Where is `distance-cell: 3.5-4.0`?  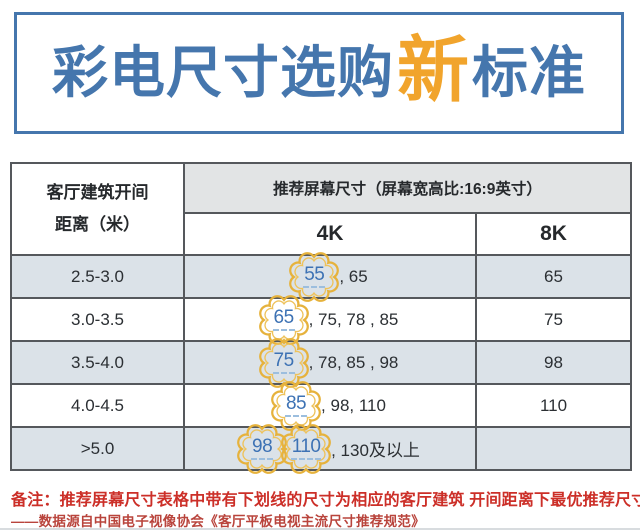
distance-cell: 3.5-4.0 is located at coordinates (97, 362).